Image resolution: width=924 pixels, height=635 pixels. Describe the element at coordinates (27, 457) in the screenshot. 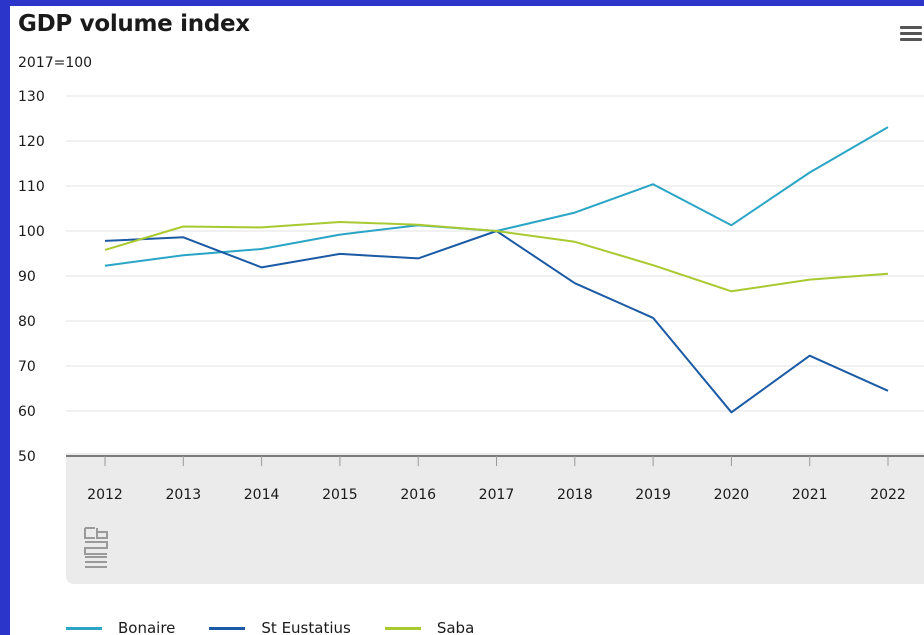

I see `y-tick-label: 50` at that location.